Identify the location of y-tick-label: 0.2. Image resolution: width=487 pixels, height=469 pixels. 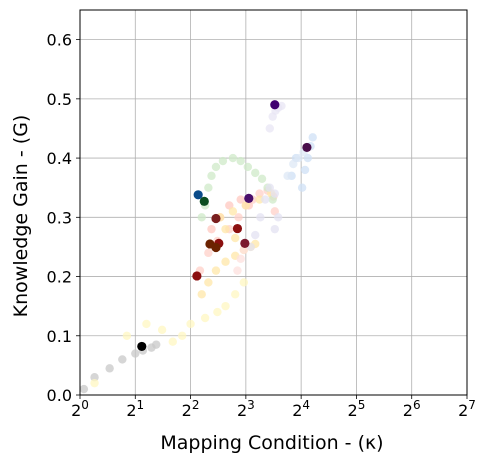
(59, 277).